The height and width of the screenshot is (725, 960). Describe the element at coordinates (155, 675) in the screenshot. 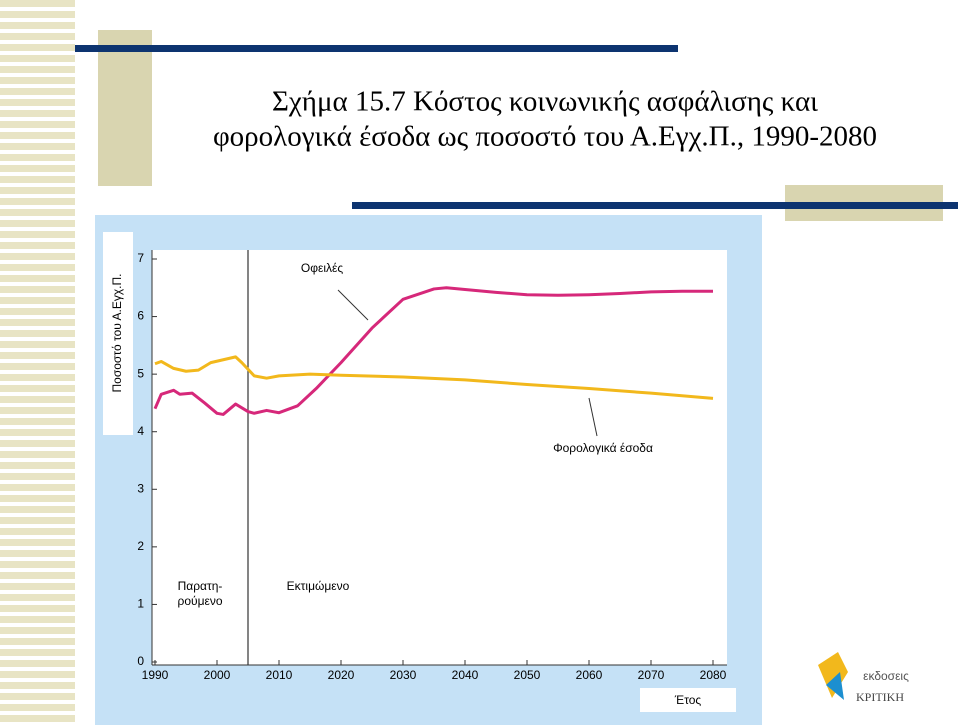

I see `x-tick-label: 1990` at that location.